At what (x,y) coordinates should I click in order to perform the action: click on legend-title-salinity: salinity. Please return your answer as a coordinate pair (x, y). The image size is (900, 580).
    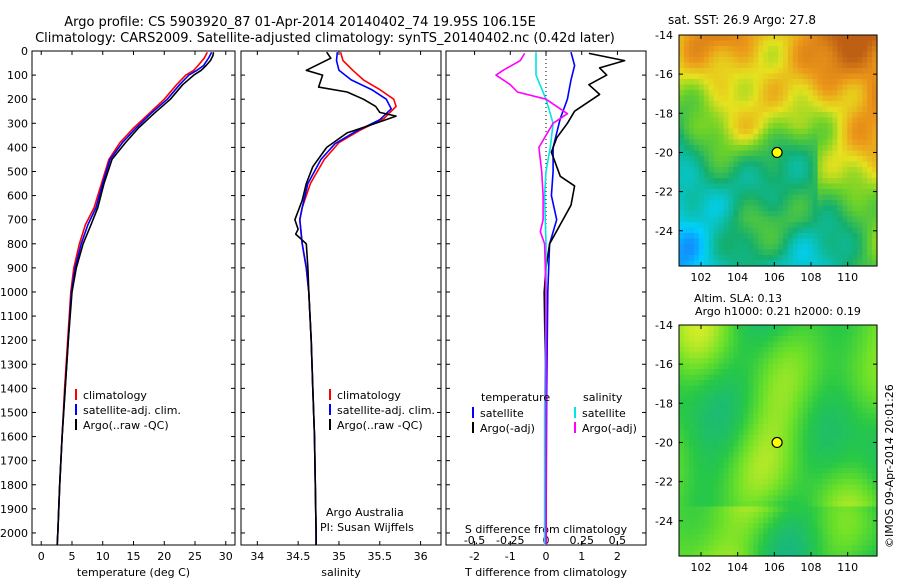
    Looking at the image, I should click on (603, 397).